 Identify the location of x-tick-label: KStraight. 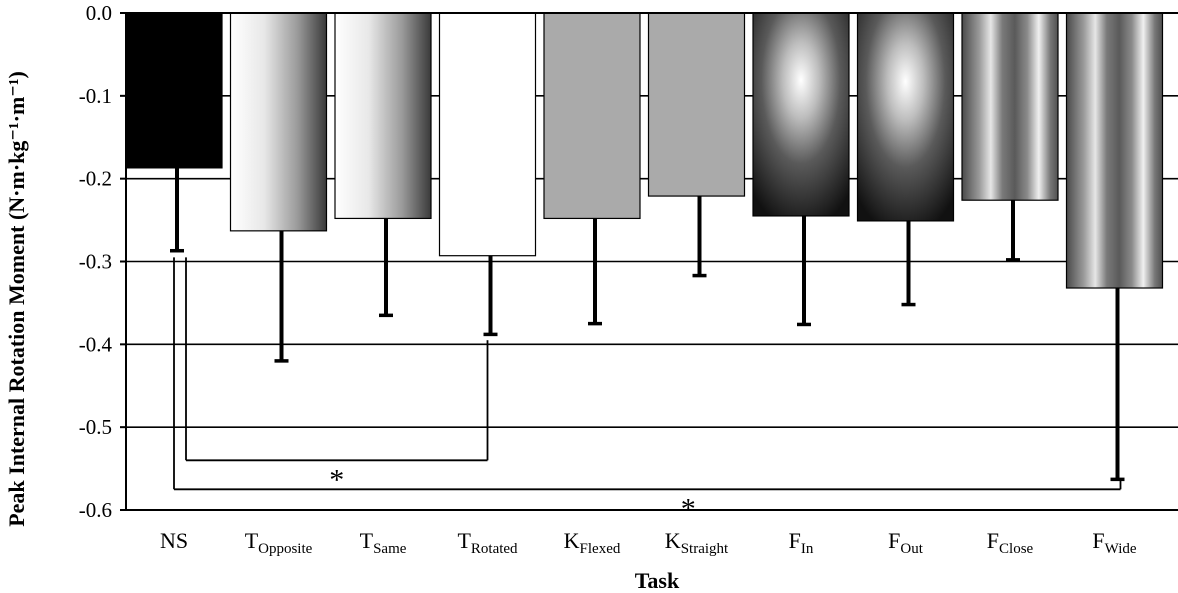
(697, 542).